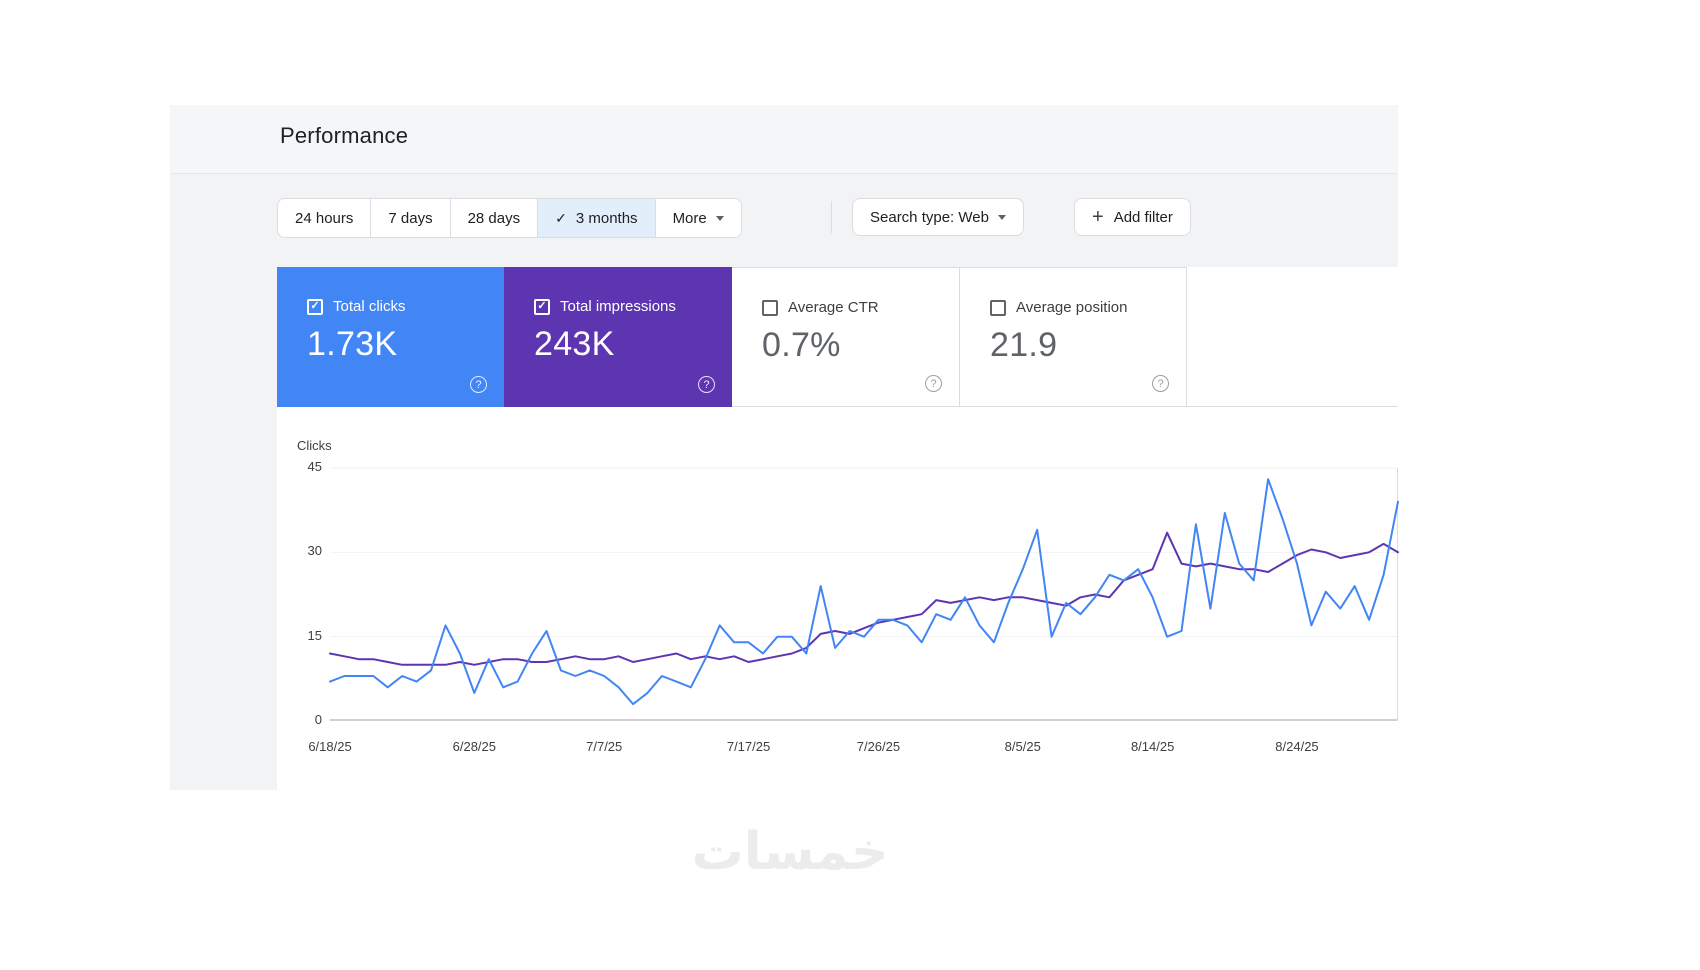 The height and width of the screenshot is (970, 1700). Describe the element at coordinates (618, 306) in the screenshot. I see `metric-label: Total impressions` at that location.